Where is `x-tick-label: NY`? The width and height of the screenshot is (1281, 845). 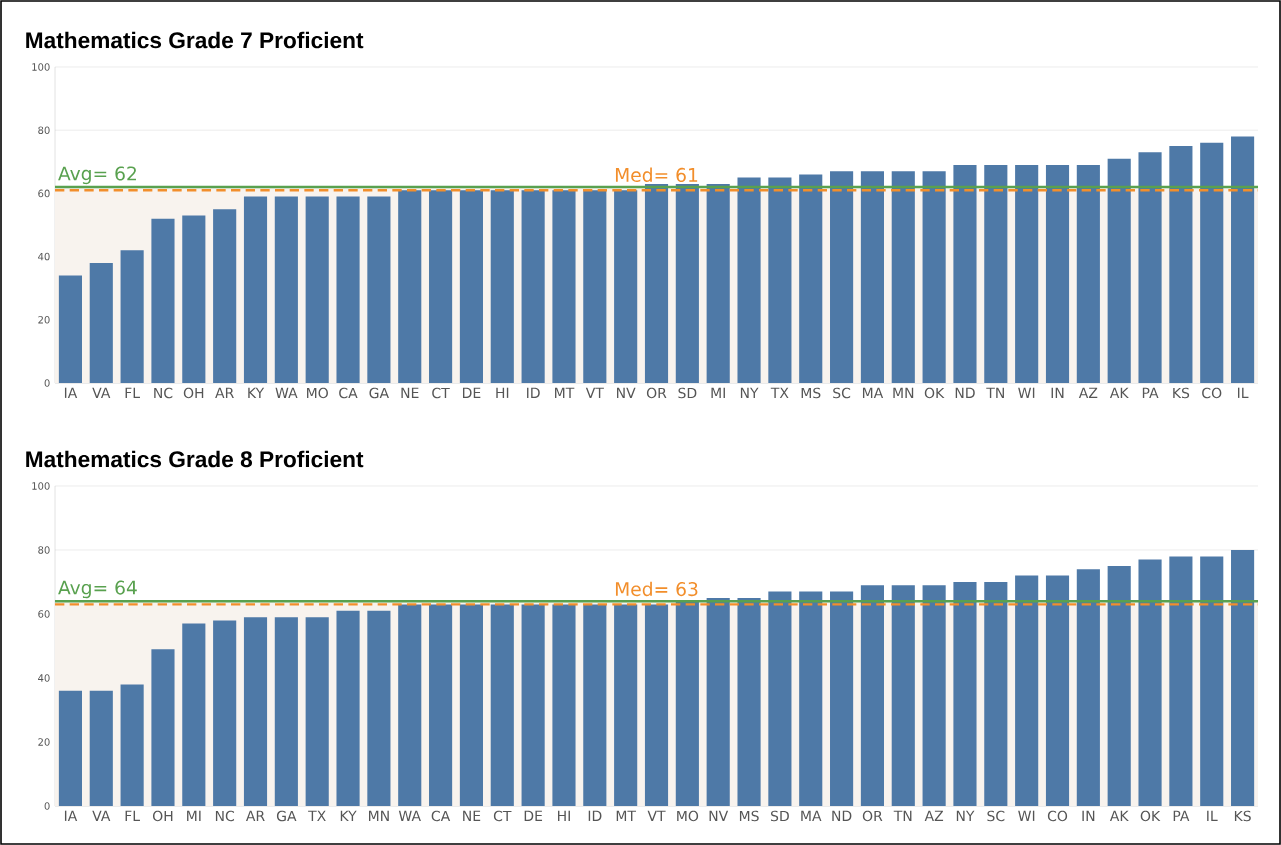 x-tick-label: NY is located at coordinates (965, 815).